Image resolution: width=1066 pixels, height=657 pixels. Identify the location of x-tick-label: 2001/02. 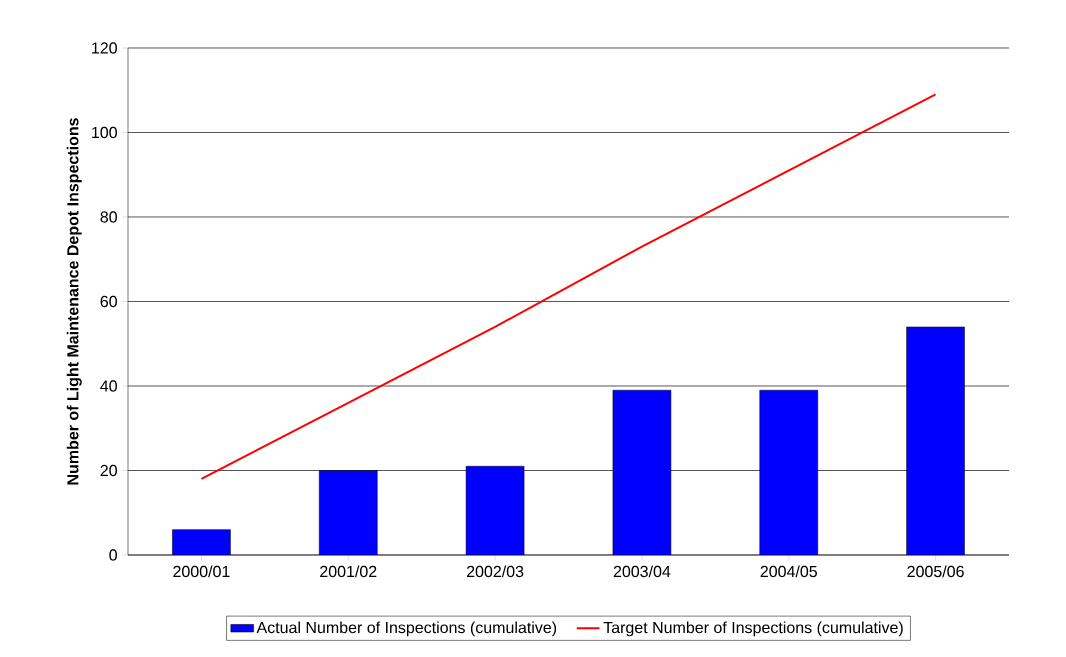
(348, 571).